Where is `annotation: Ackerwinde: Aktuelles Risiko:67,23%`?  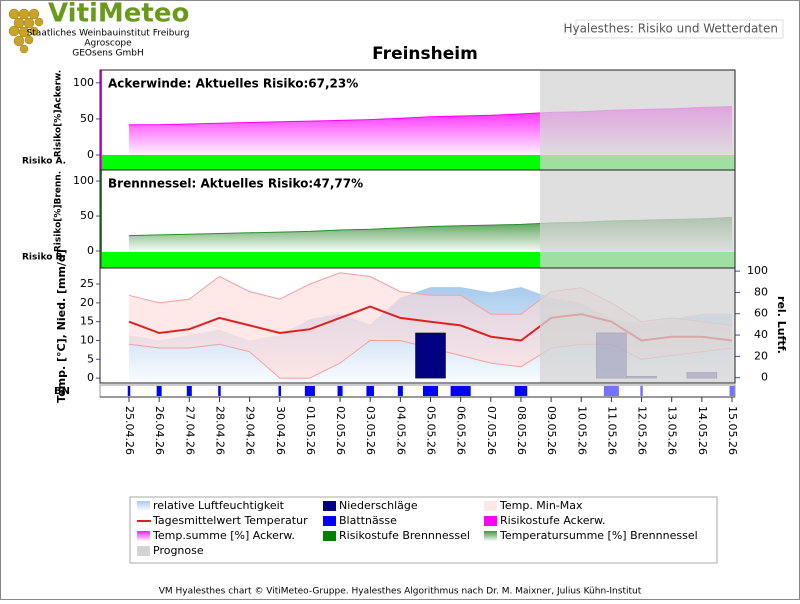 annotation: Ackerwinde: Aktuelles Risiko:67,23% is located at coordinates (233, 84).